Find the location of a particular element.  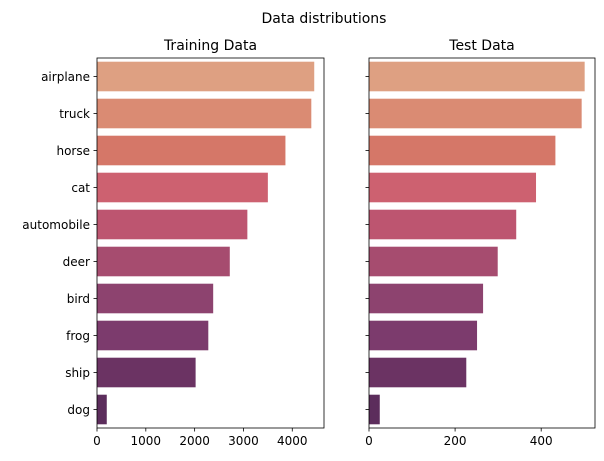

training-ytick-label-horse: horse is located at coordinates (73, 151).